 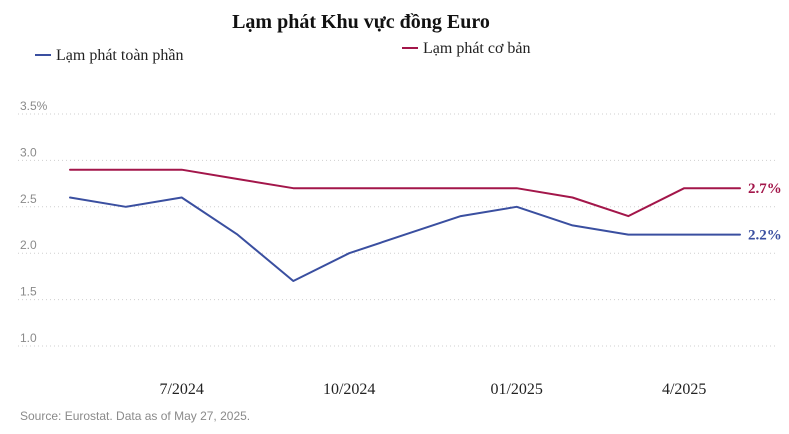 I want to click on end-labels: 2.2% 2.7%, so click(x=765, y=212).